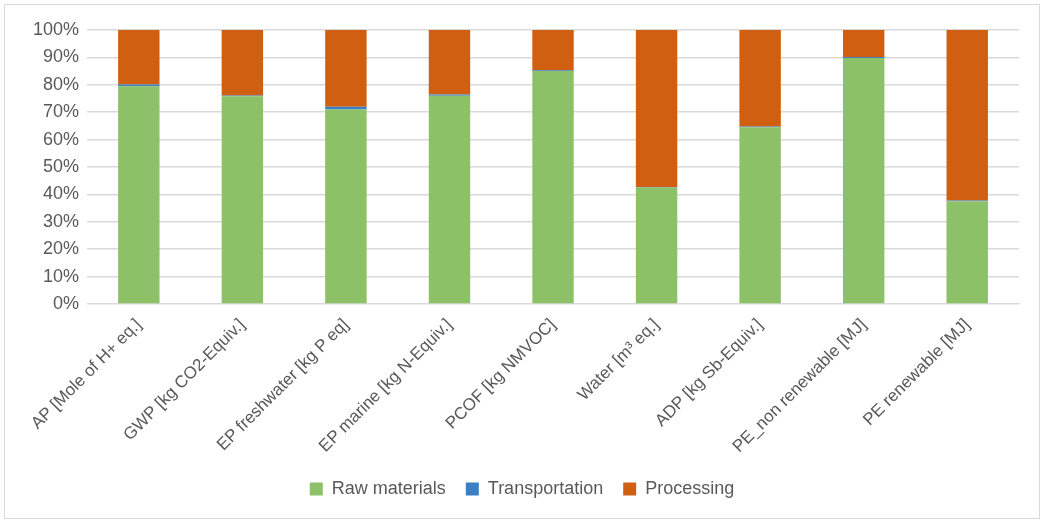  I want to click on legend-label: Raw materials, so click(388, 487).